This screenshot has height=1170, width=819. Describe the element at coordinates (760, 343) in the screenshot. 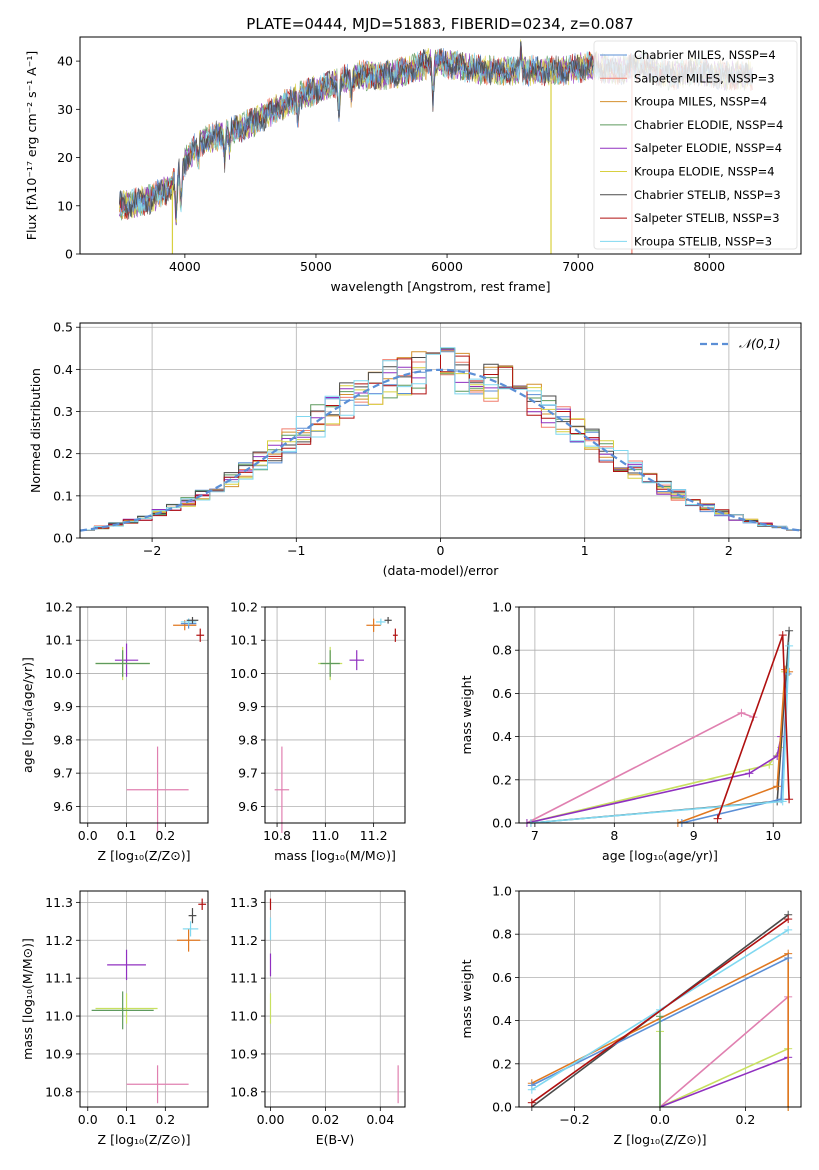

I see `legend-label: 𝒩(0,1)` at that location.